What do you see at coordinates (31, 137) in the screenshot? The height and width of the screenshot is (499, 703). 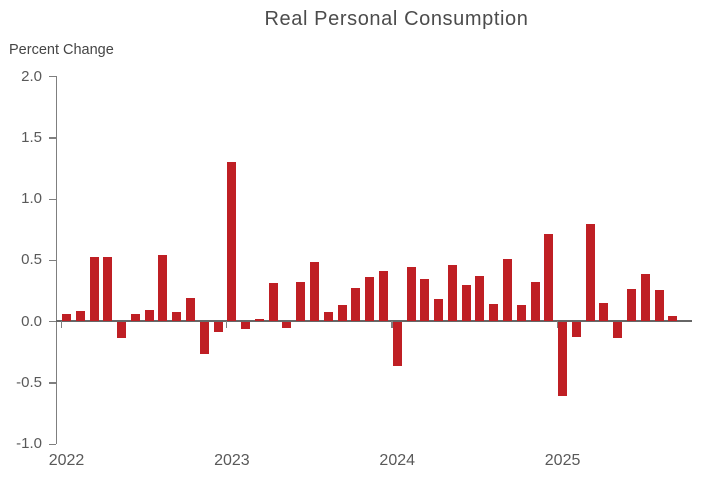 I see `y-tick-label: 1.5` at bounding box center [31, 137].